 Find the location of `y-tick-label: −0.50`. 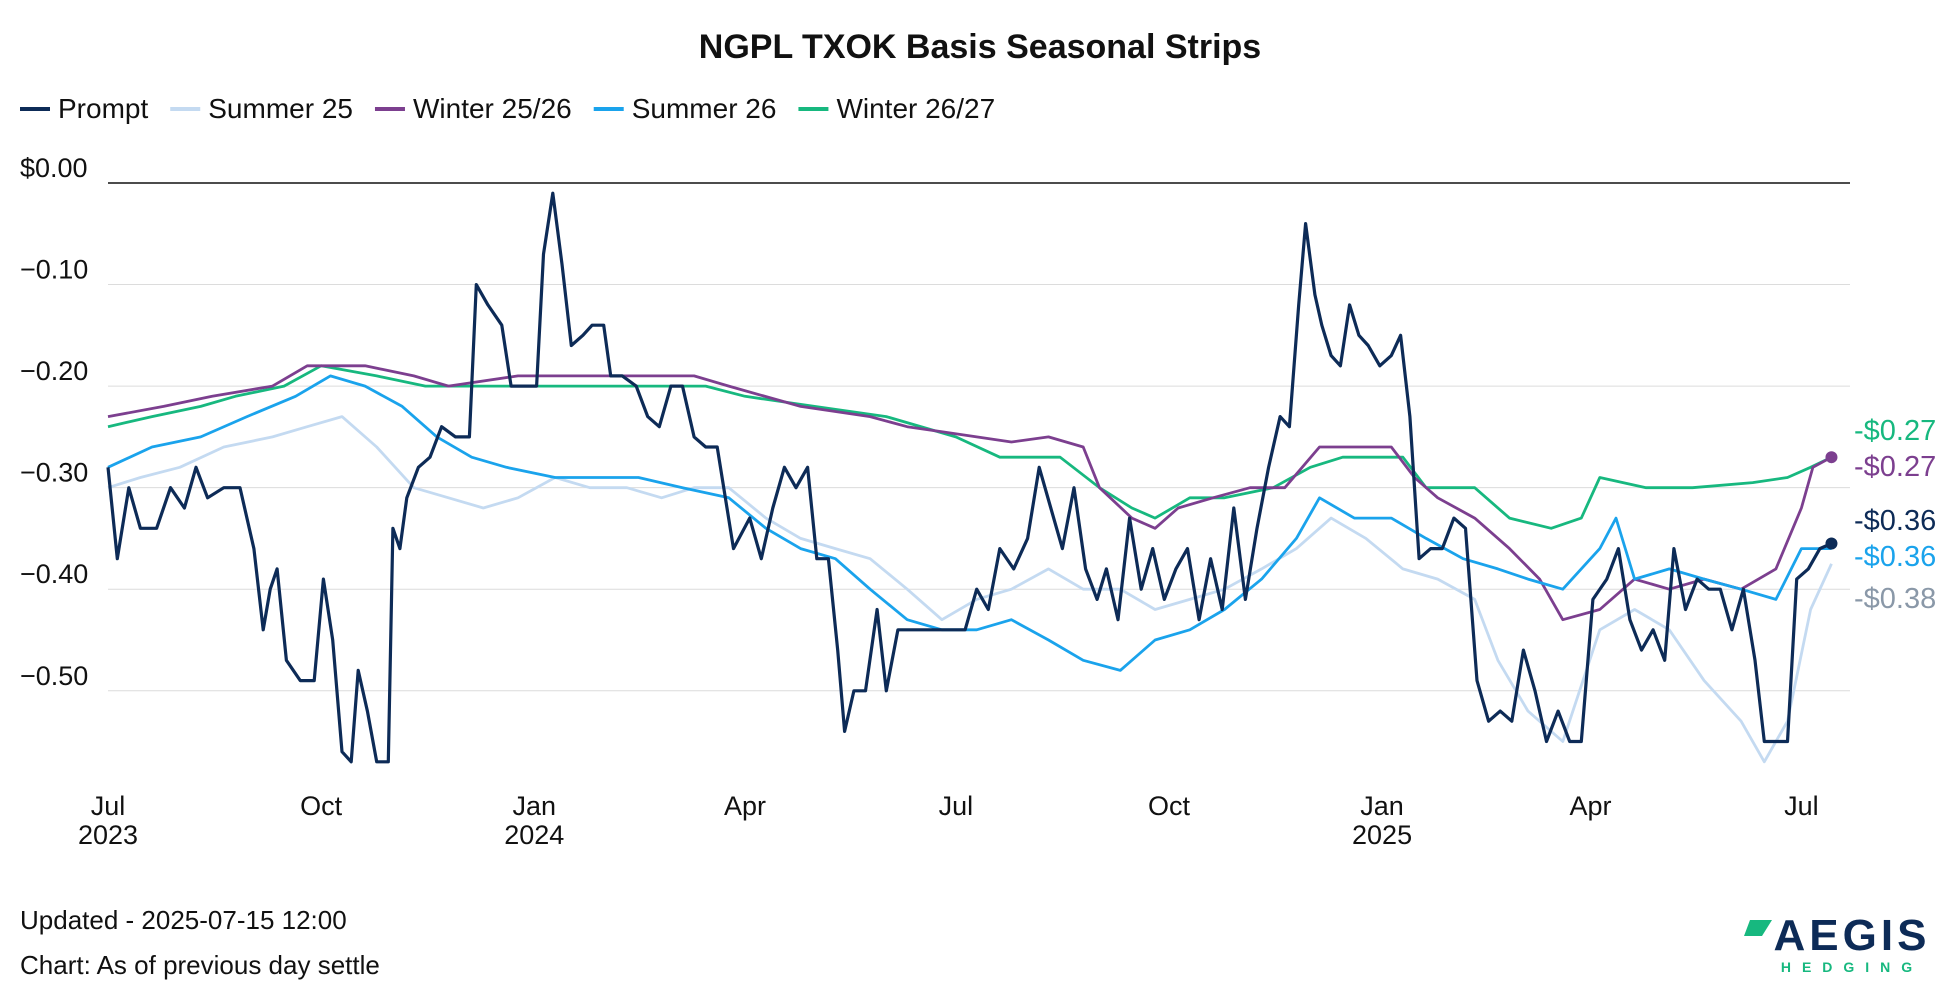

y-tick-label: −0.50 is located at coordinates (54, 676).